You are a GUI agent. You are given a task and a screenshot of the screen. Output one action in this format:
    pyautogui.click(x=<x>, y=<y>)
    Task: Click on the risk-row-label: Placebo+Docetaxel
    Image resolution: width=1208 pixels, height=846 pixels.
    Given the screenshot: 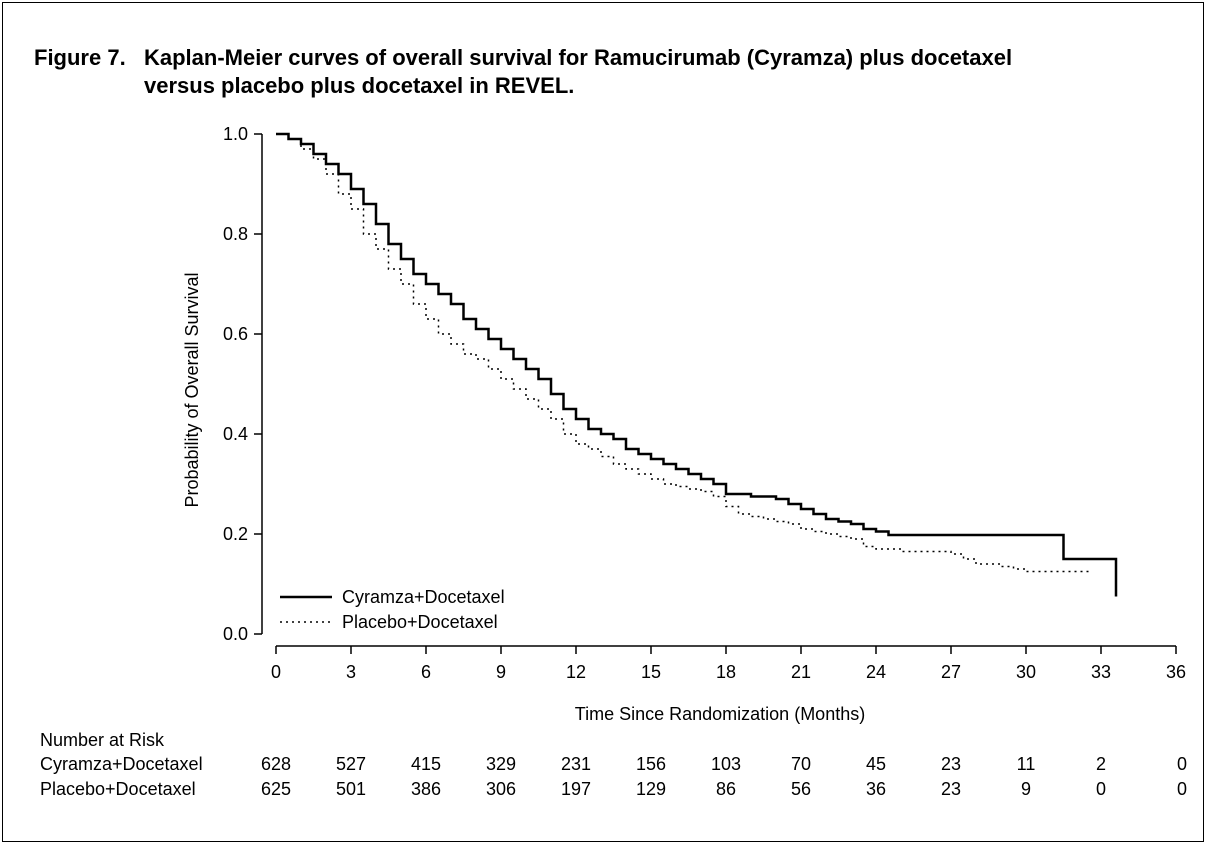 What is the action you would take?
    pyautogui.click(x=118, y=789)
    